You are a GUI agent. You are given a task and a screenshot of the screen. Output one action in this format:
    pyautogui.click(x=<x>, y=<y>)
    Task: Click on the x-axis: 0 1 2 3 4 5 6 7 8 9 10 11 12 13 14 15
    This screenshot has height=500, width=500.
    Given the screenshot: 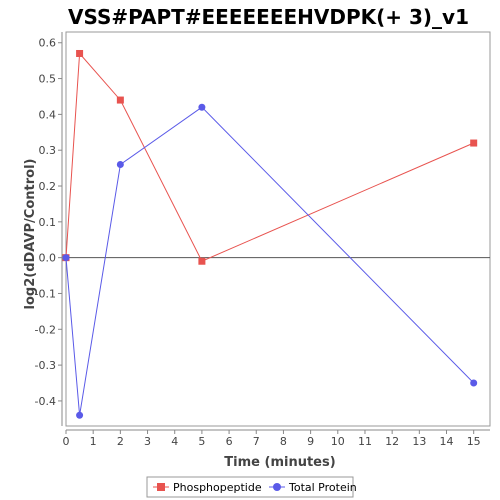 What is the action you would take?
    pyautogui.click(x=276, y=438)
    